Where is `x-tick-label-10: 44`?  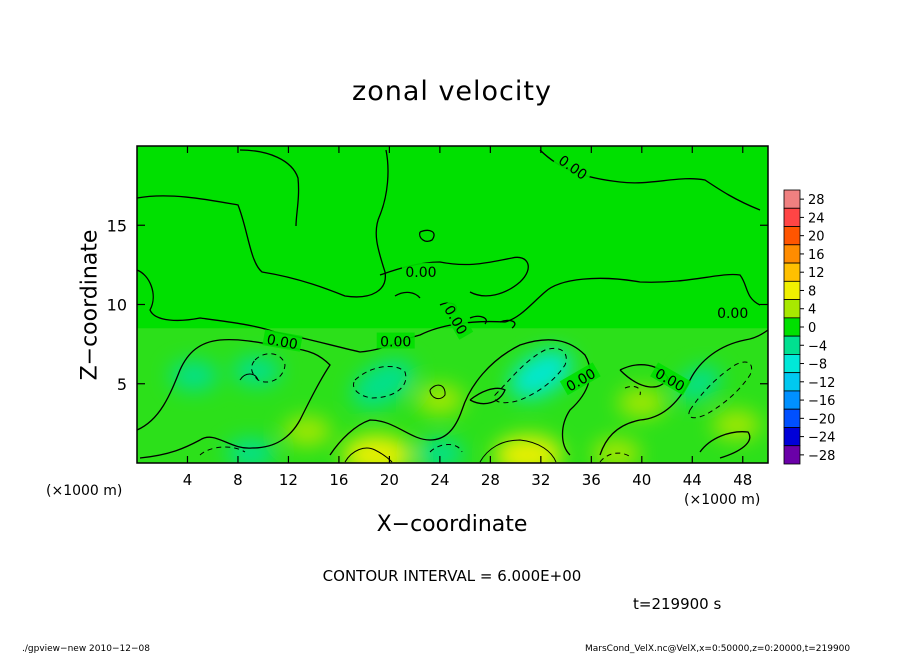 x-tick-label-10: 44 is located at coordinates (692, 480).